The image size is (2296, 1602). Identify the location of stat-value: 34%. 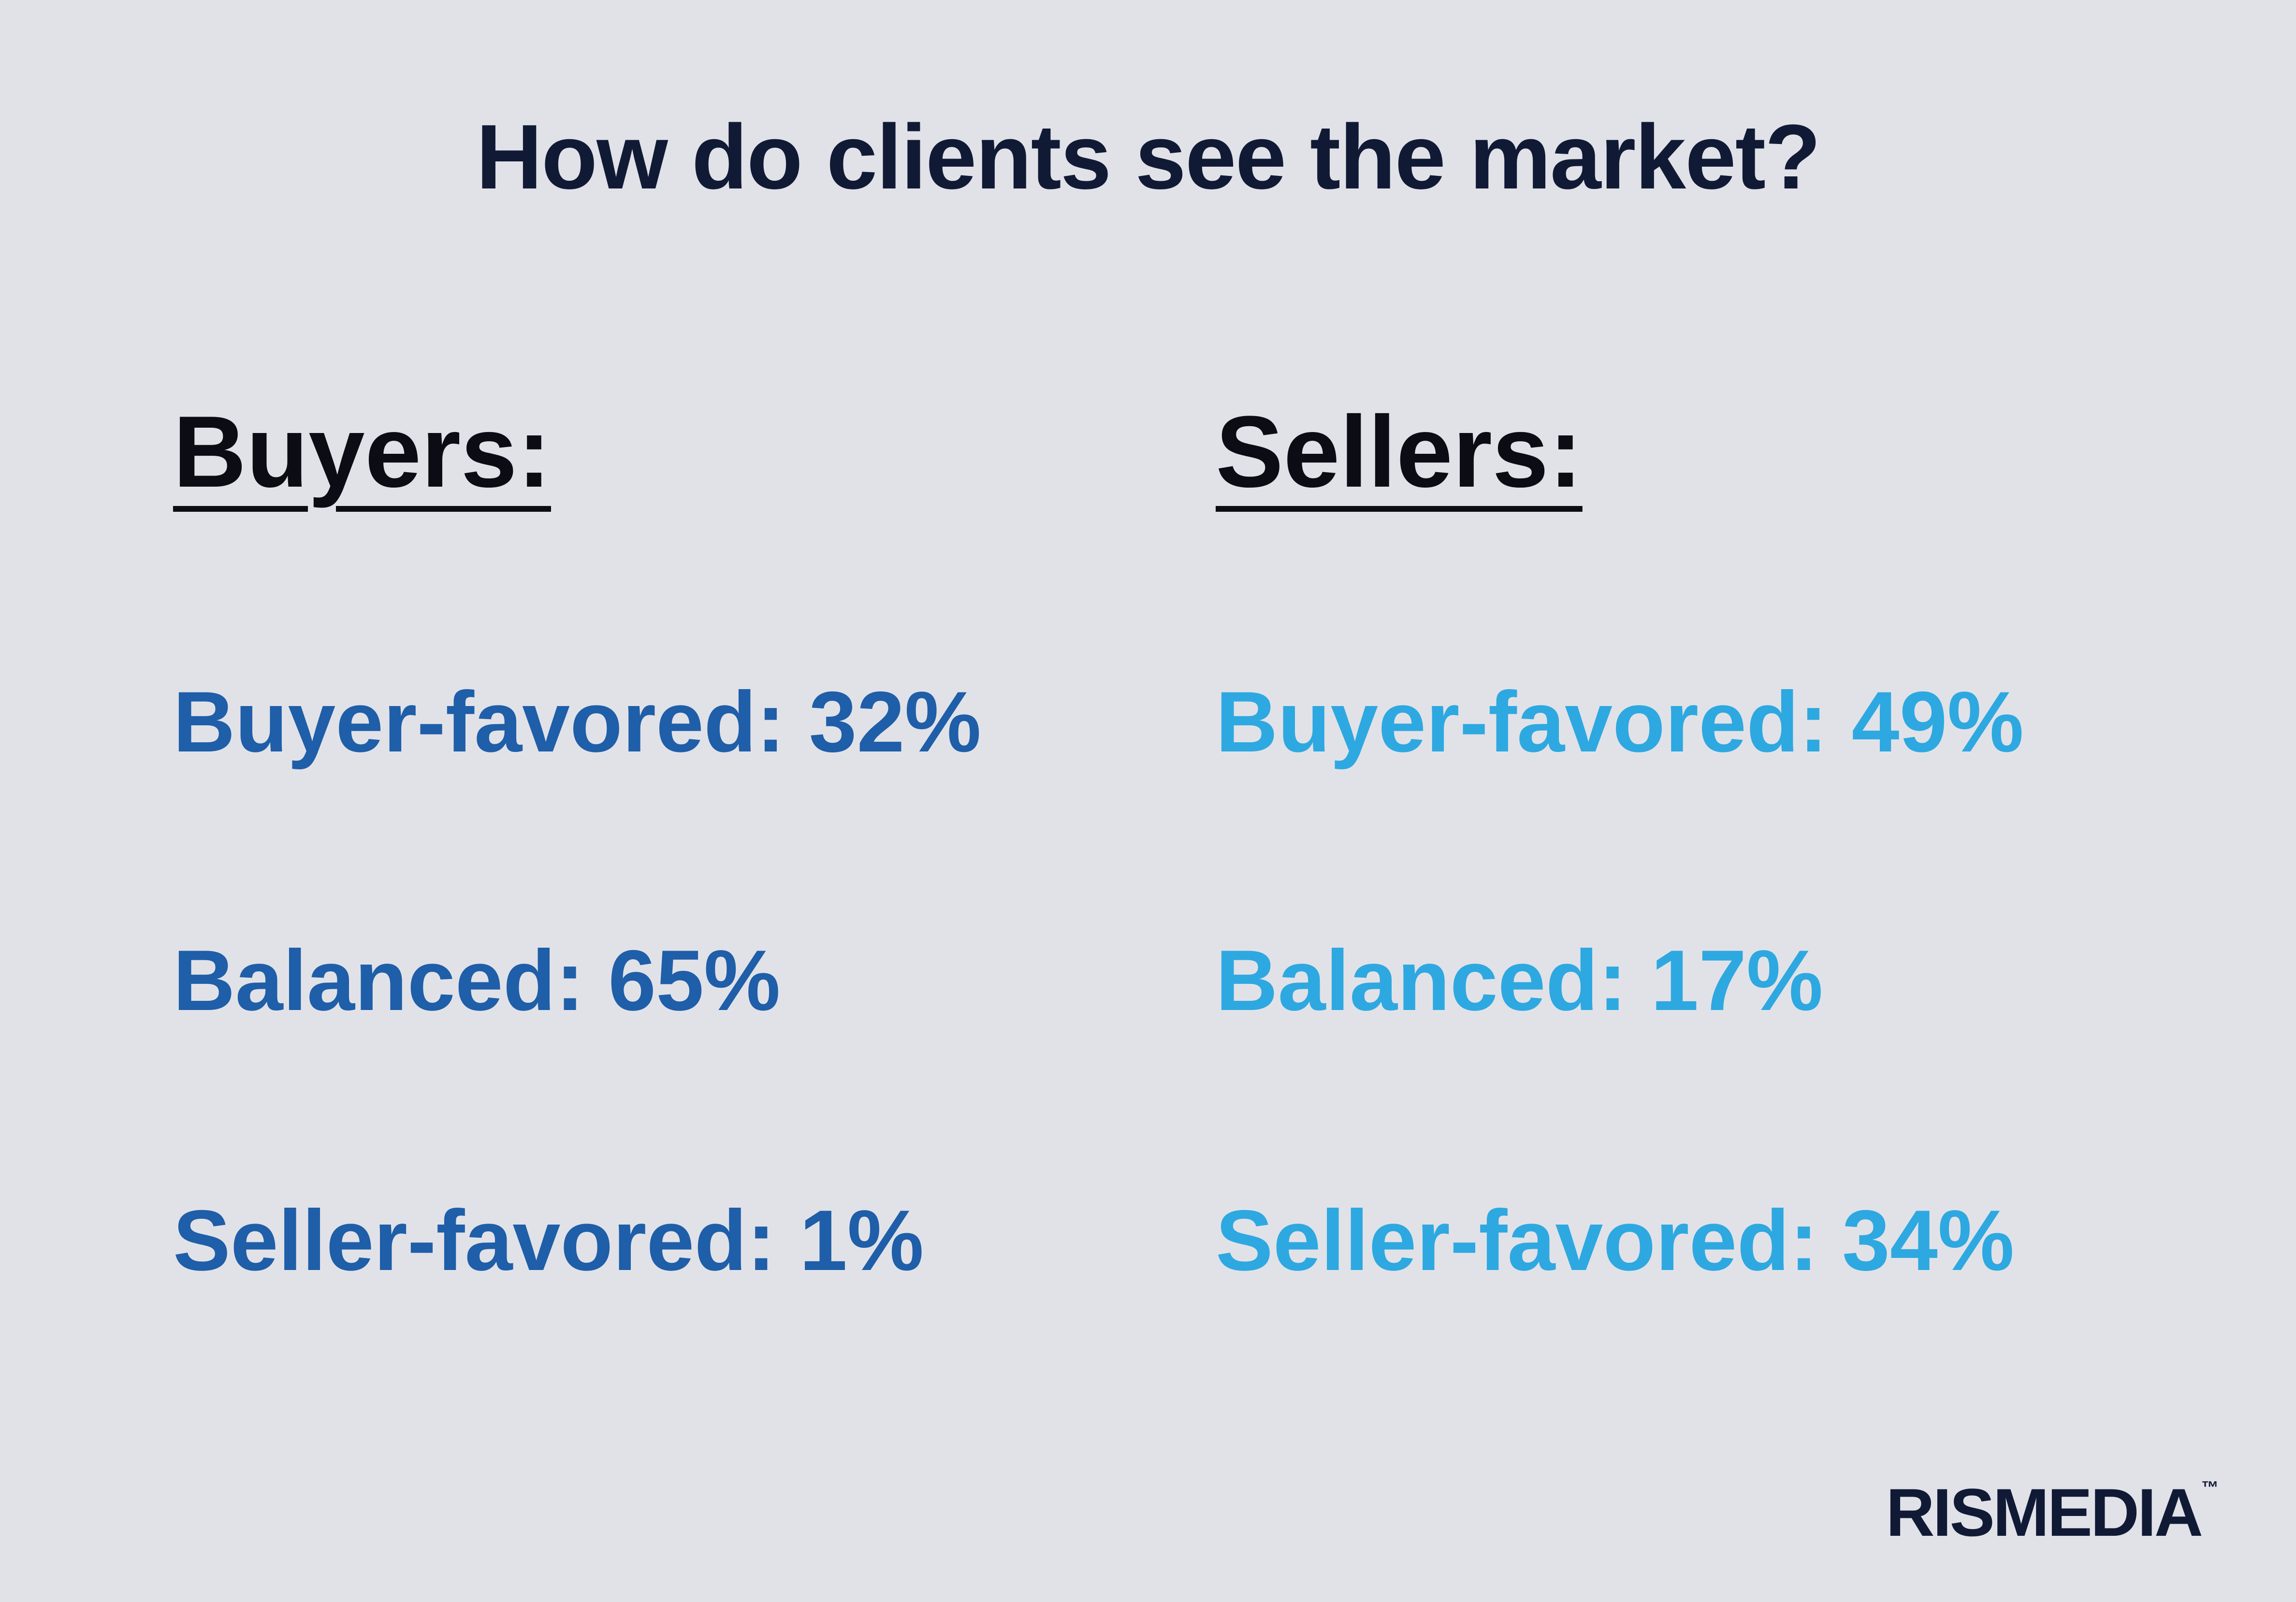
(1928, 1240).